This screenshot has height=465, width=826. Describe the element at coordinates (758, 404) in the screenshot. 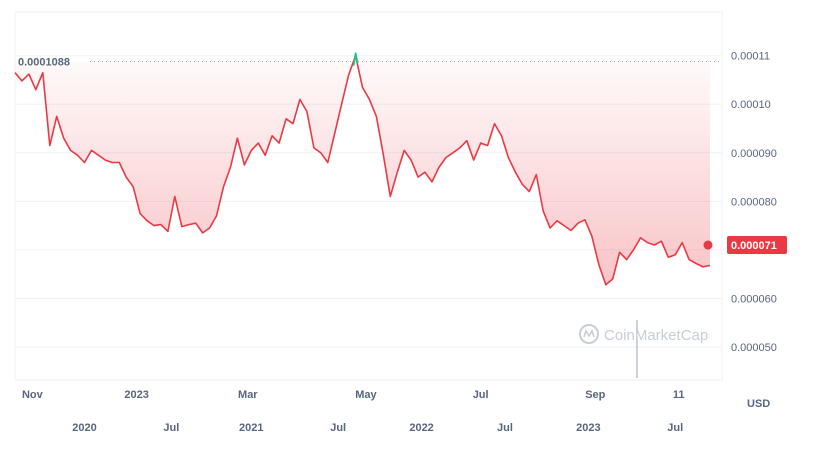

I see `currency-unit-label: USD` at that location.